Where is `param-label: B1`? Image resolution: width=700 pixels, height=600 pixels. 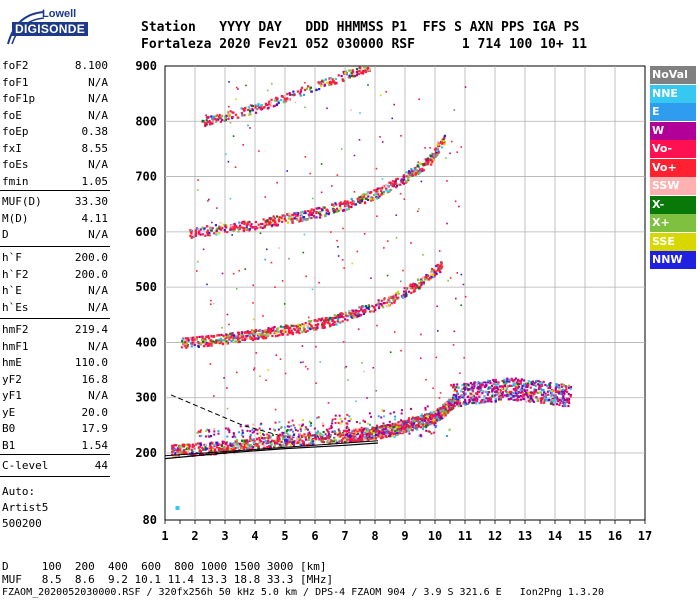
param-label: B1 is located at coordinates (9, 445).